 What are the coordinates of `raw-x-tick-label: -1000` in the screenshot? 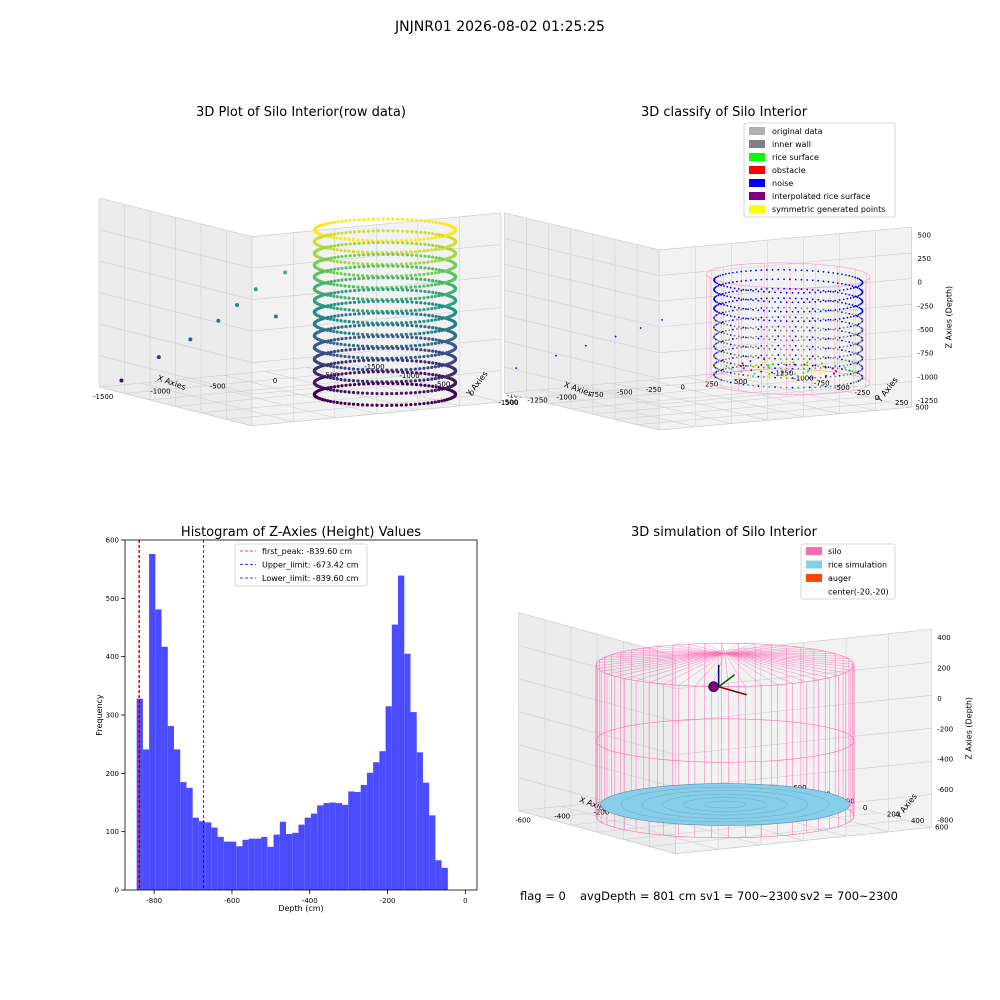 It's located at (160, 392).